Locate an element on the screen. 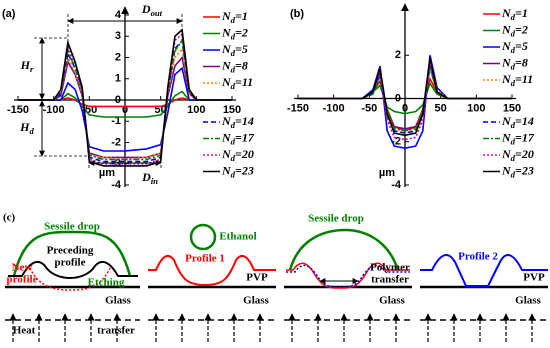 The width and height of the screenshot is (550, 348). y-tick-label: 1 is located at coordinates (118, 79).